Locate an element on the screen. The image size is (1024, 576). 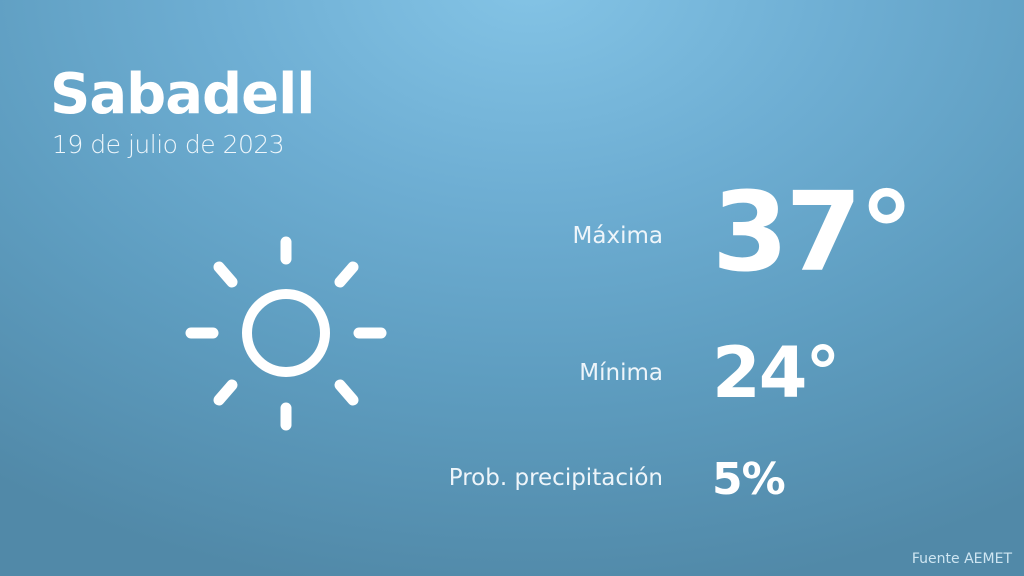
city-title: Sabadell is located at coordinates (182, 94).